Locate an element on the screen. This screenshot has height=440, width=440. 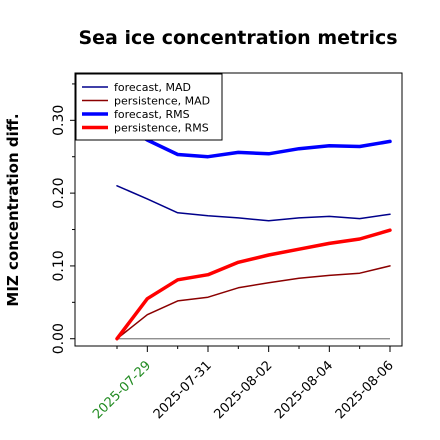
x-tick-label: 2025-08-06 is located at coordinates (365, 390).